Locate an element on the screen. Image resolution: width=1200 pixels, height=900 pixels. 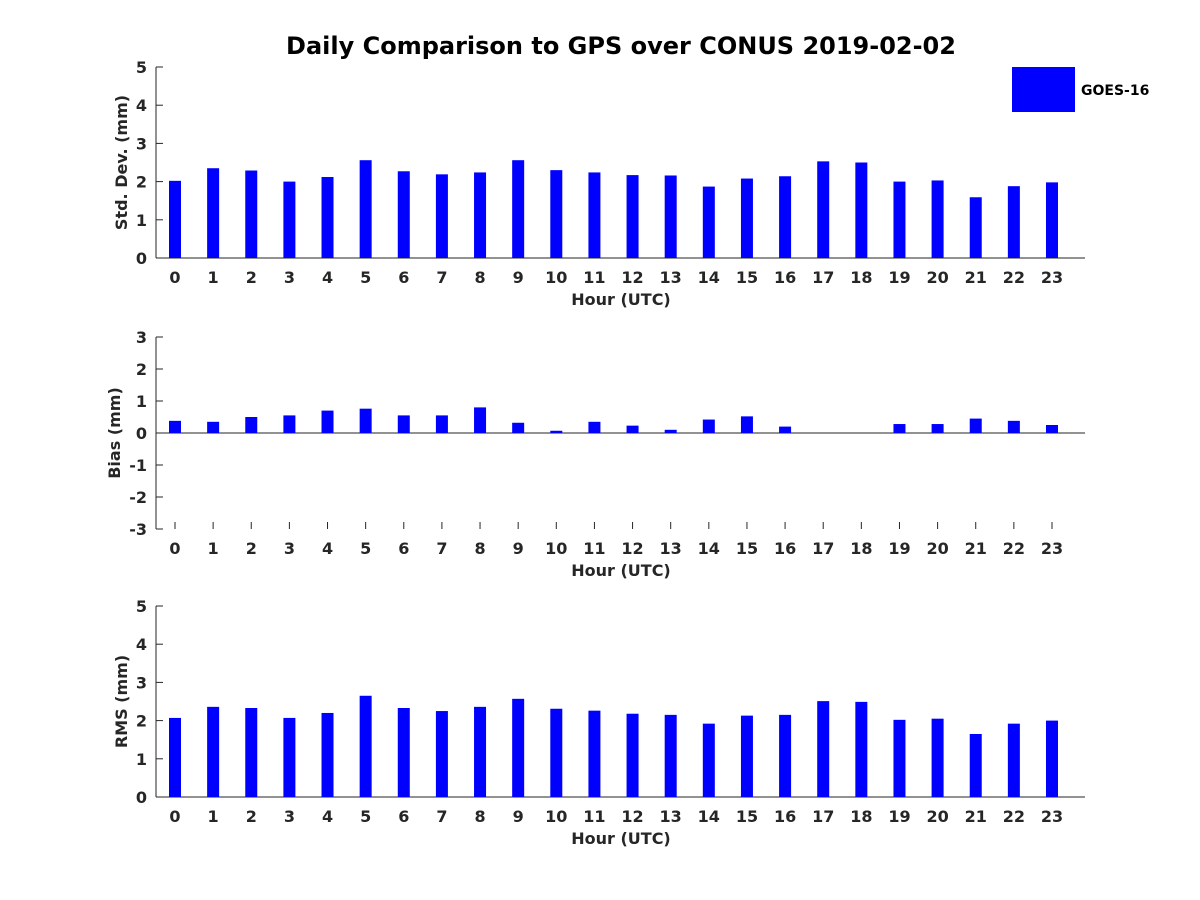
legend-swatch is located at coordinates (1043, 89).